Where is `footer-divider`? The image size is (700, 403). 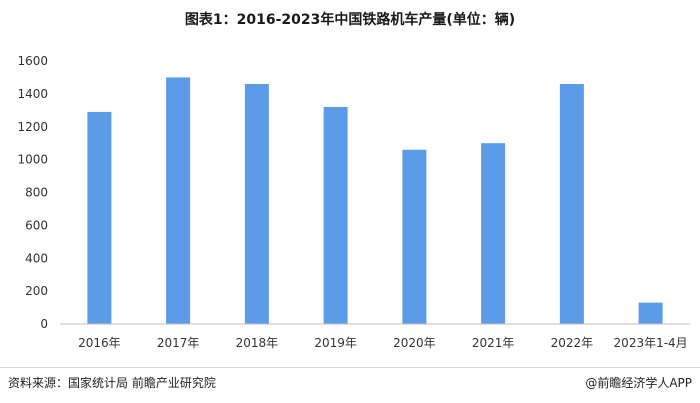 footer-divider is located at coordinates (350, 367).